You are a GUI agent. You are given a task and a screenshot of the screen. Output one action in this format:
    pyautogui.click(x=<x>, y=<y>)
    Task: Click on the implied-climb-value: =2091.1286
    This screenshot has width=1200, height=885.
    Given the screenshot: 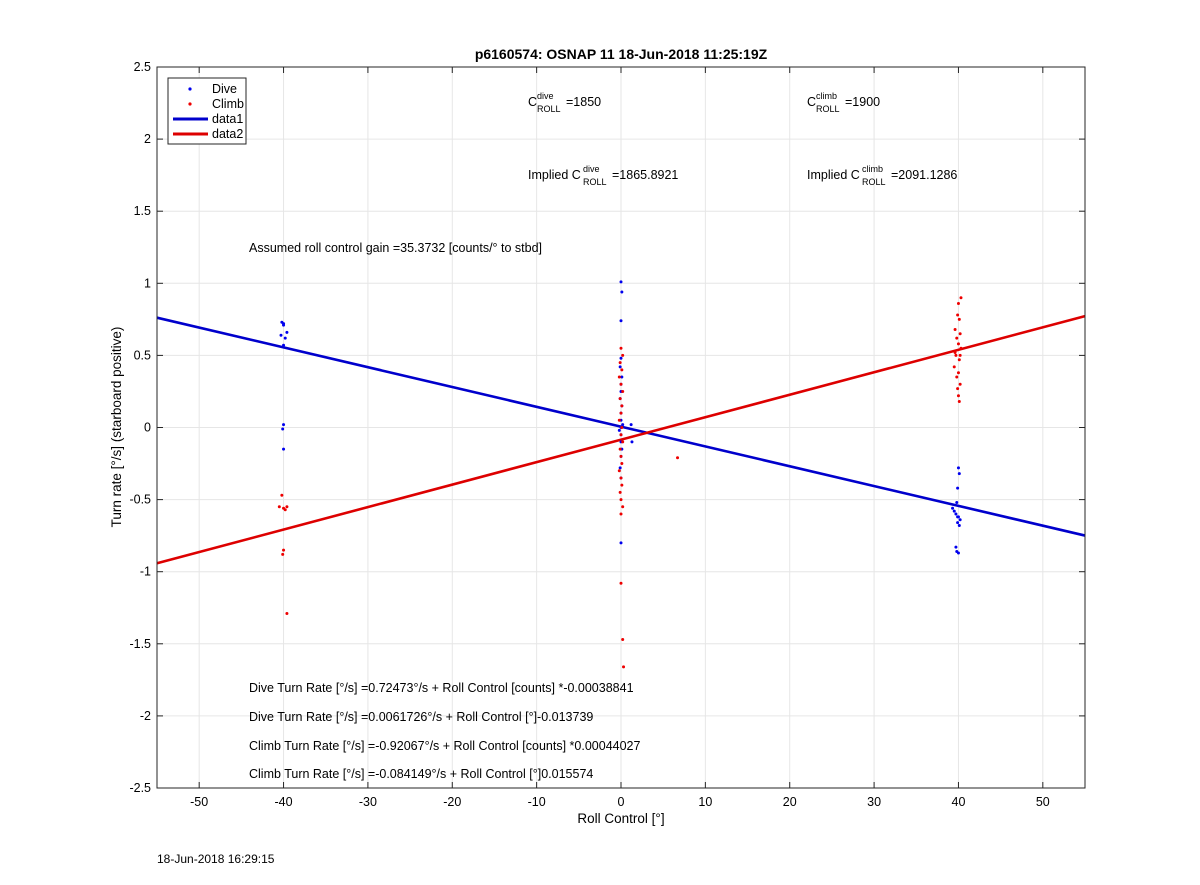 What is the action you would take?
    pyautogui.click(x=924, y=175)
    